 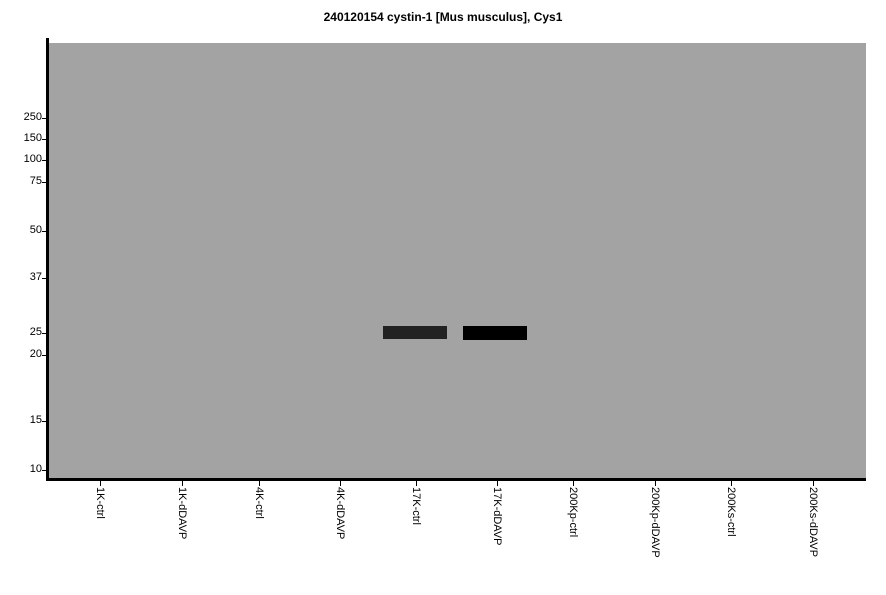 What do you see at coordinates (35, 181) in the screenshot?
I see `y-axis-label: 75` at bounding box center [35, 181].